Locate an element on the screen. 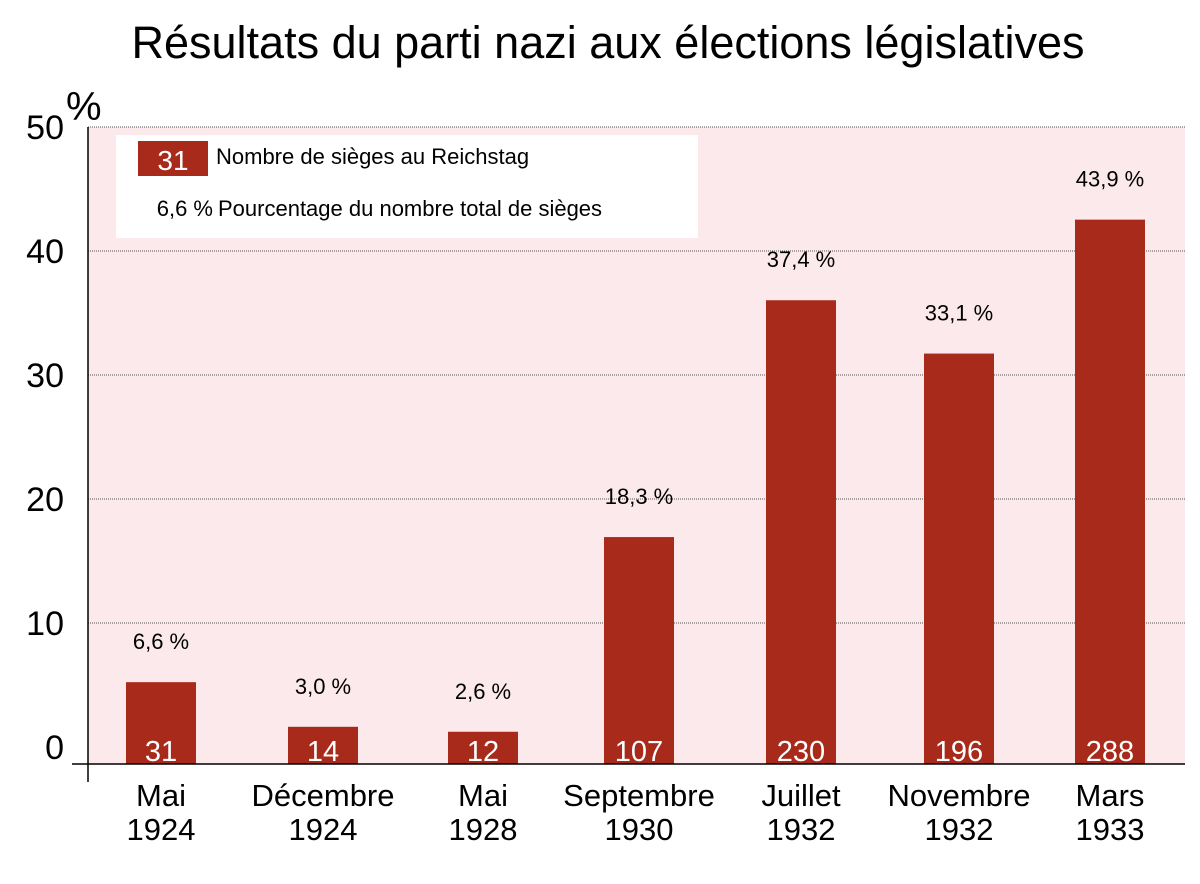 The image size is (1200, 884). y-tick-label: 50 is located at coordinates (45, 128).